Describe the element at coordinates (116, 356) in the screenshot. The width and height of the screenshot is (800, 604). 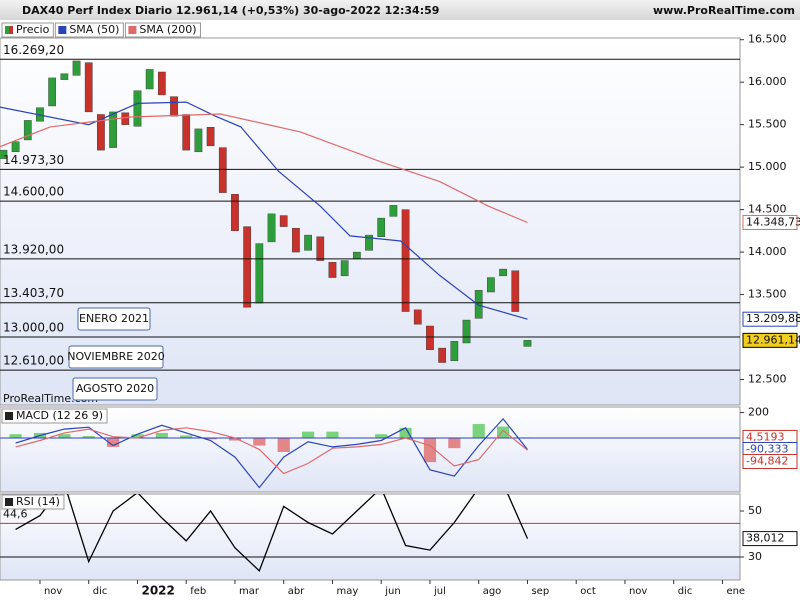
I see `annotation: NOVIEMBRE 2020` at that location.